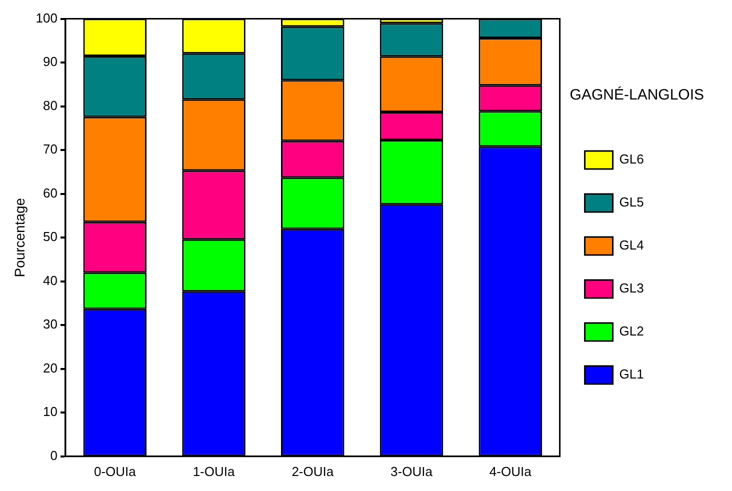 Image resolution: width=732 pixels, height=491 pixels. Describe the element at coordinates (412, 471) in the screenshot. I see `x-tick-label: 3-OUIa` at that location.